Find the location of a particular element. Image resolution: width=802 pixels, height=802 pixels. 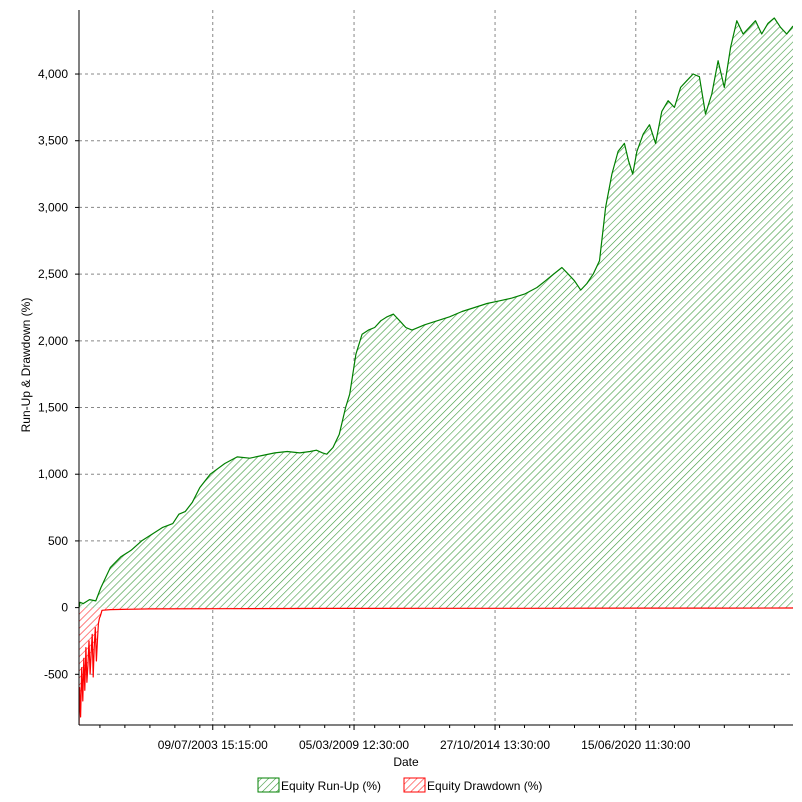

y-axis-title: Run-Up & Drawdown (%) is located at coordinates (26, 365).